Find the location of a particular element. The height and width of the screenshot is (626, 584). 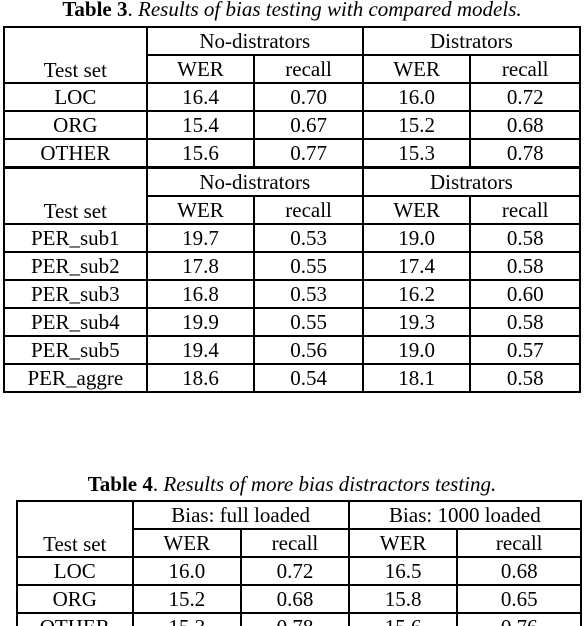

table-row: PER_sub2 17.8 0.55 17.4 0.58 is located at coordinates (292, 266).